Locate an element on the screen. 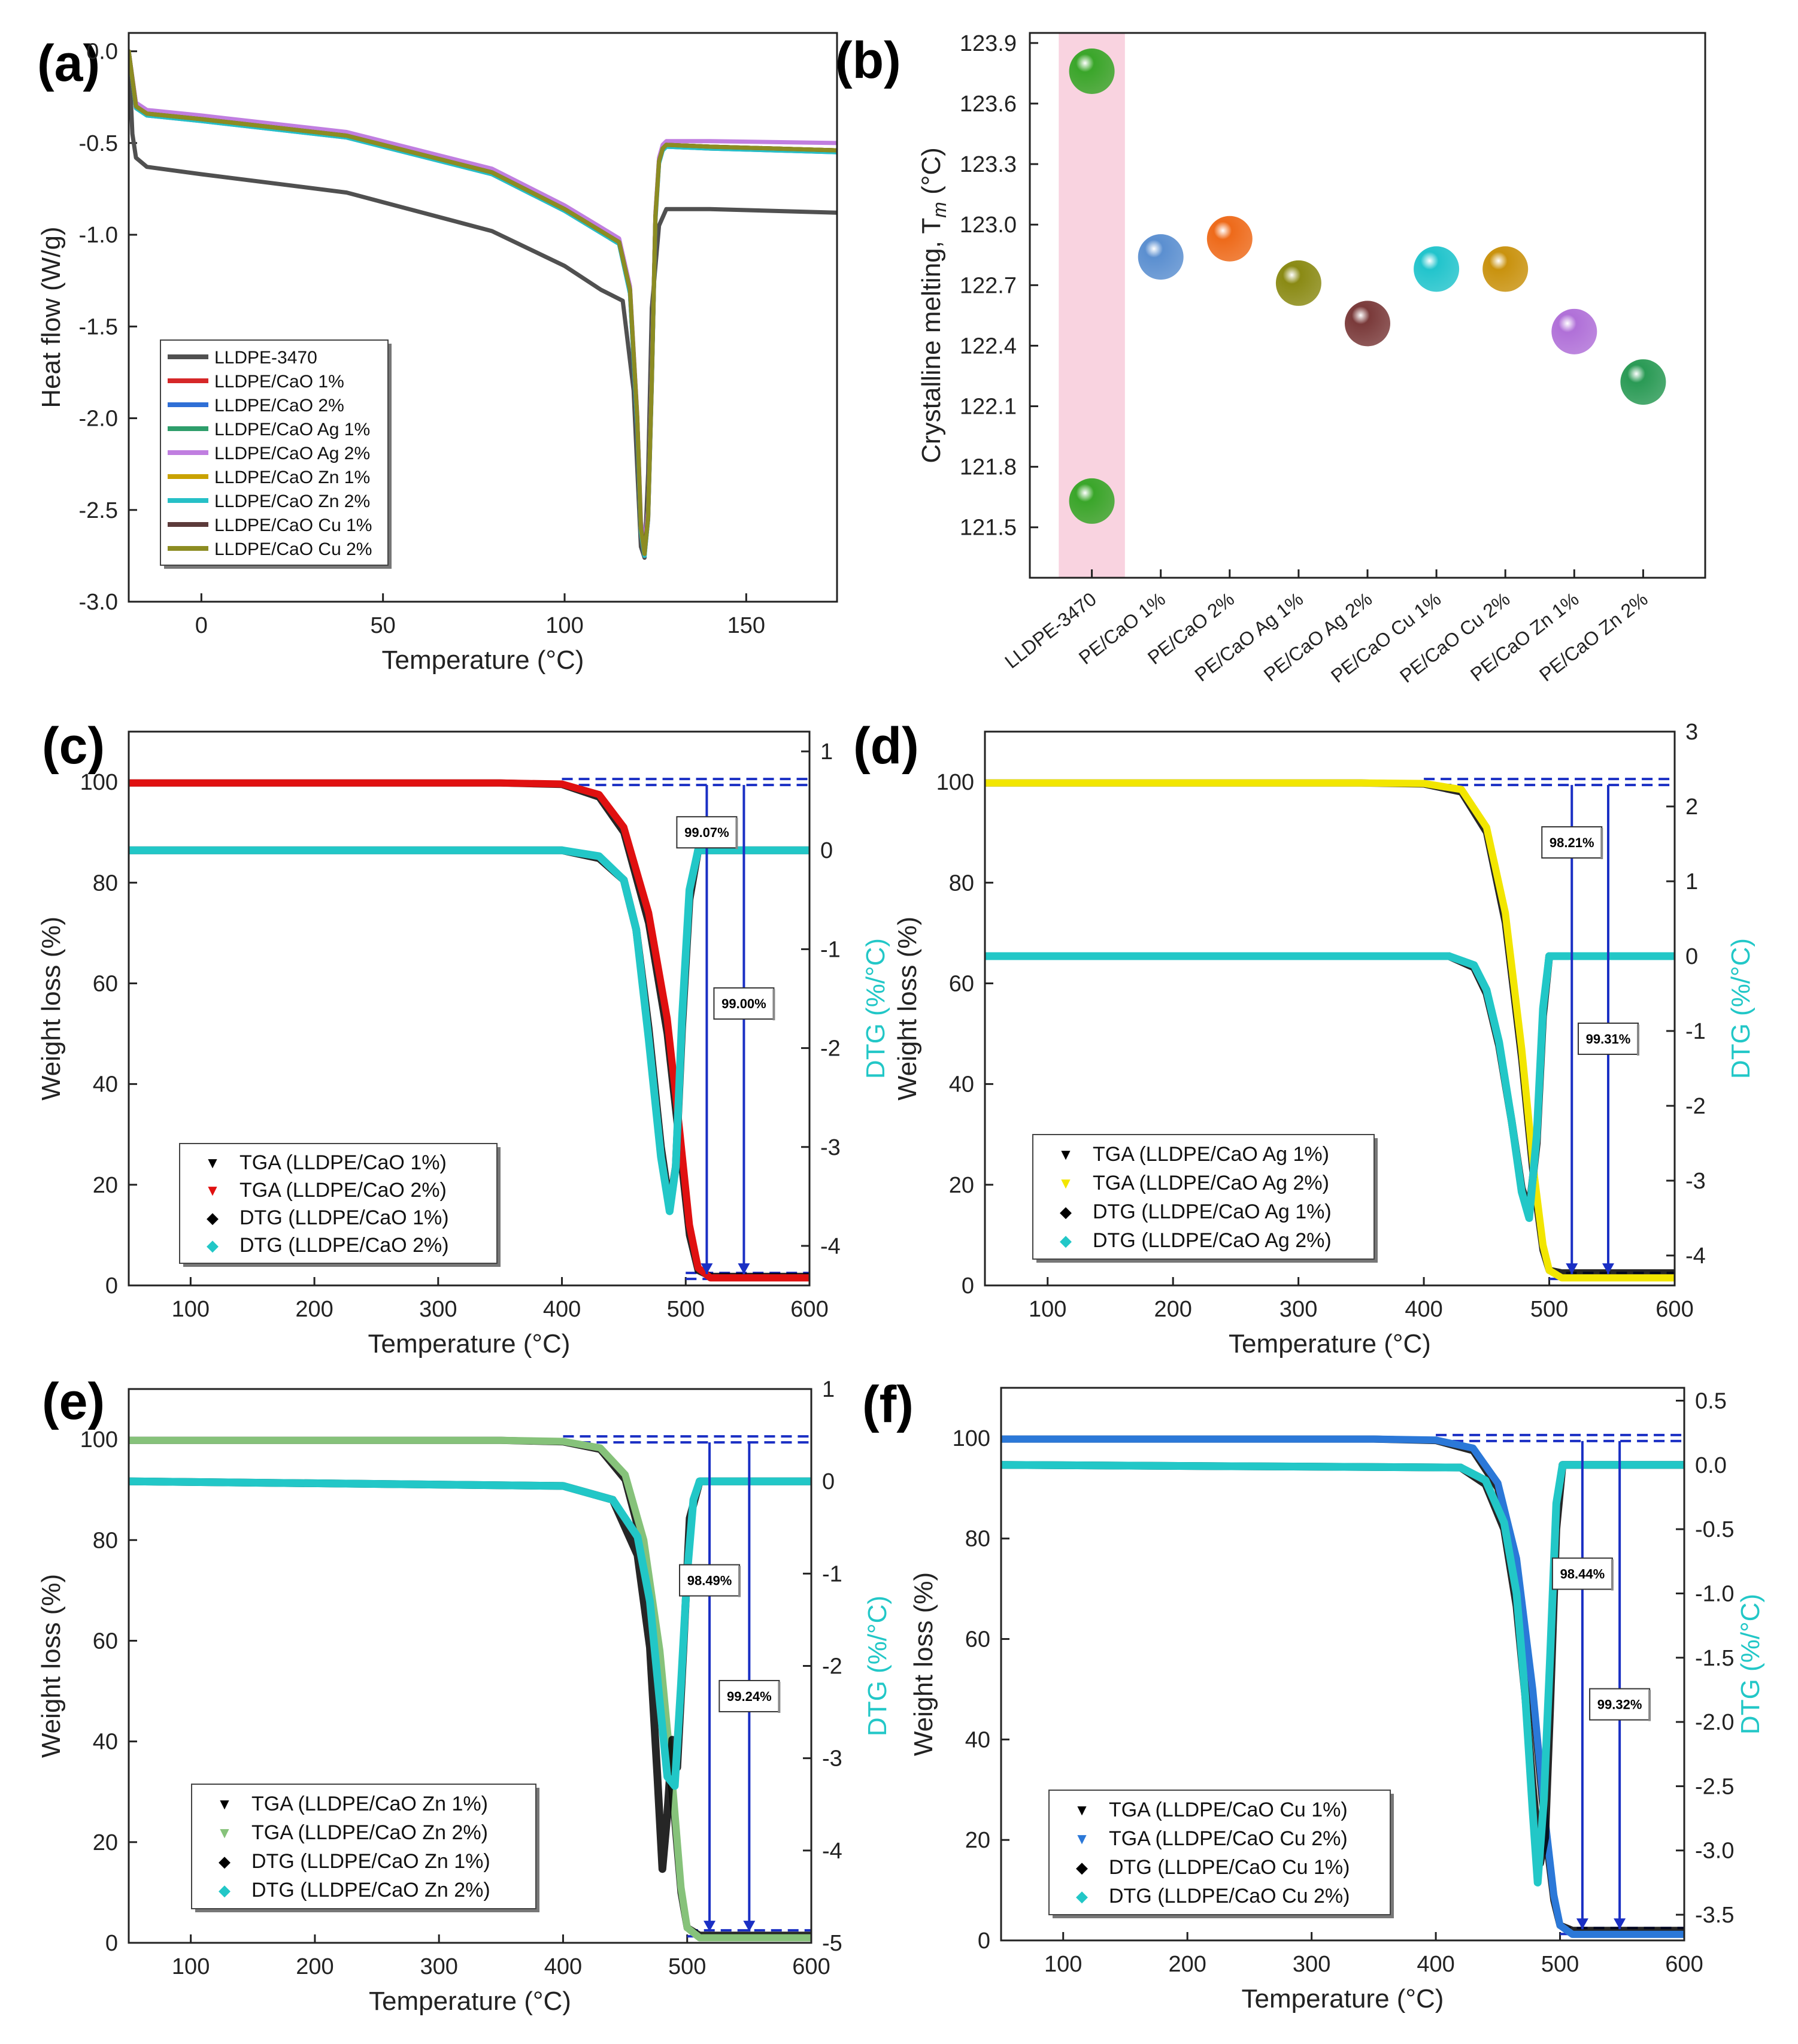  y-tick-label: 123.6 is located at coordinates (988, 104).